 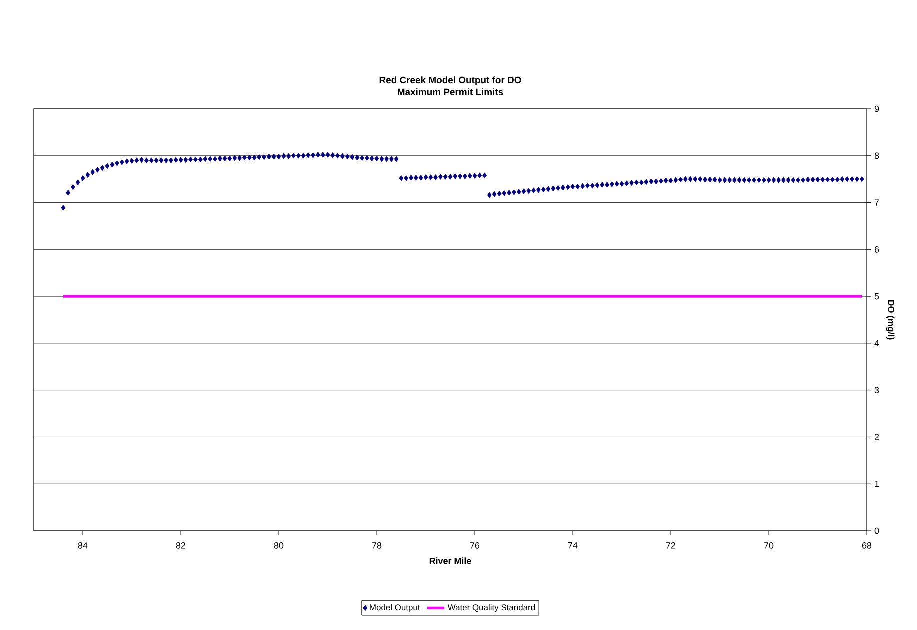 I want to click on y-tick-label: 0, so click(x=877, y=531).